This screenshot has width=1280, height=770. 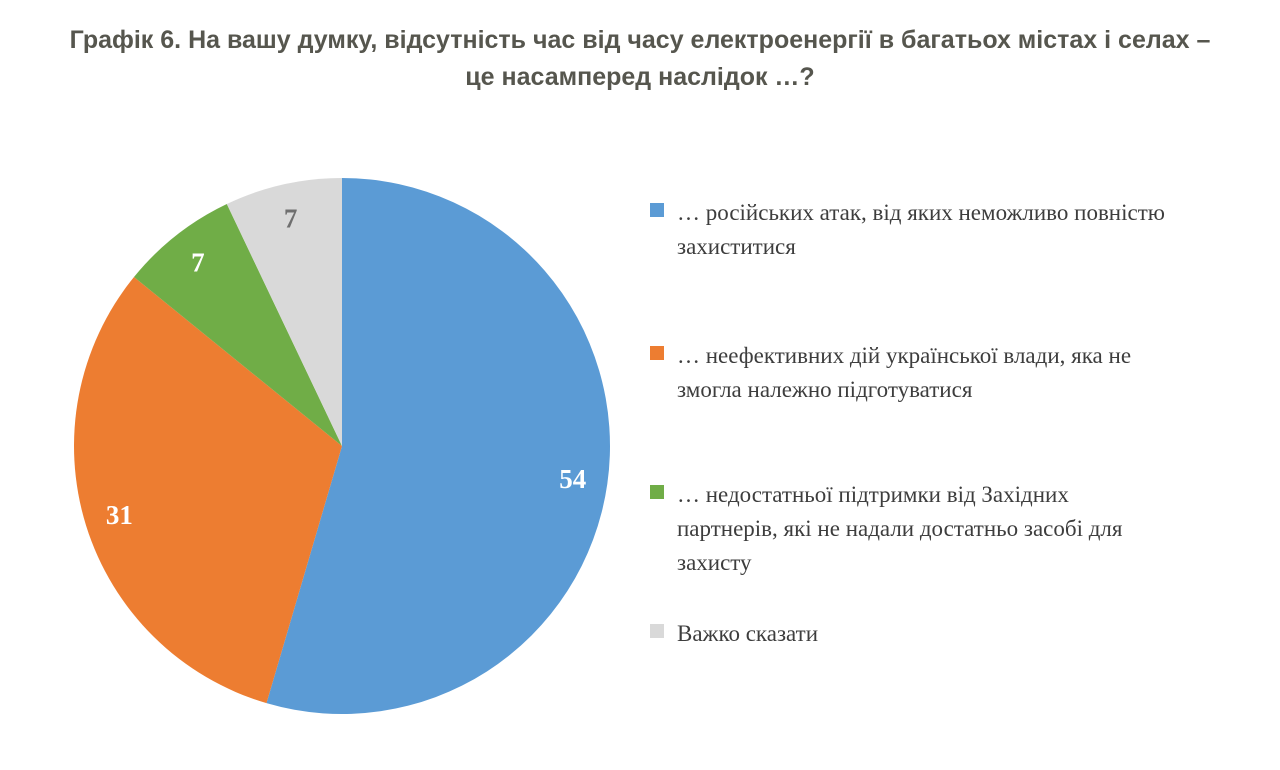 I want to click on slice-value-label: 31, so click(x=119, y=515).